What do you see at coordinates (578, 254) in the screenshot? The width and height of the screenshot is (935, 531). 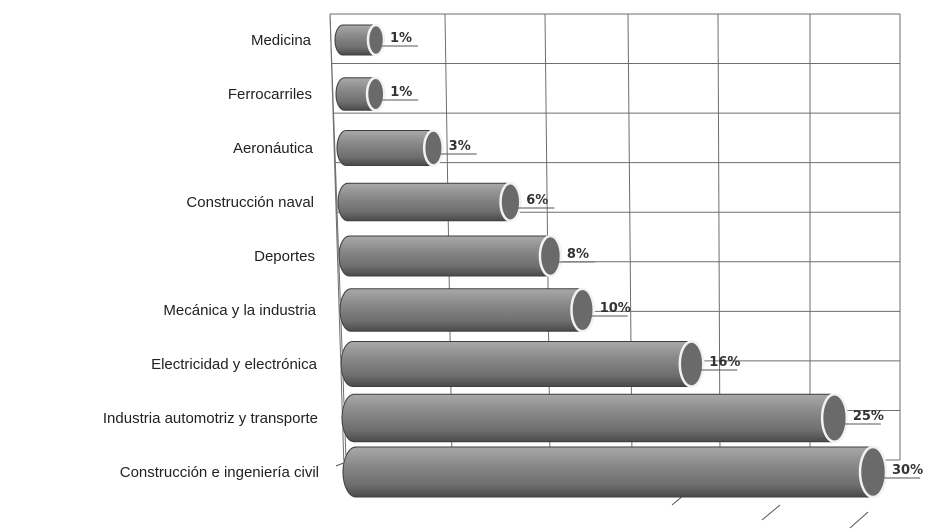 I see `value-label: 8%` at bounding box center [578, 254].